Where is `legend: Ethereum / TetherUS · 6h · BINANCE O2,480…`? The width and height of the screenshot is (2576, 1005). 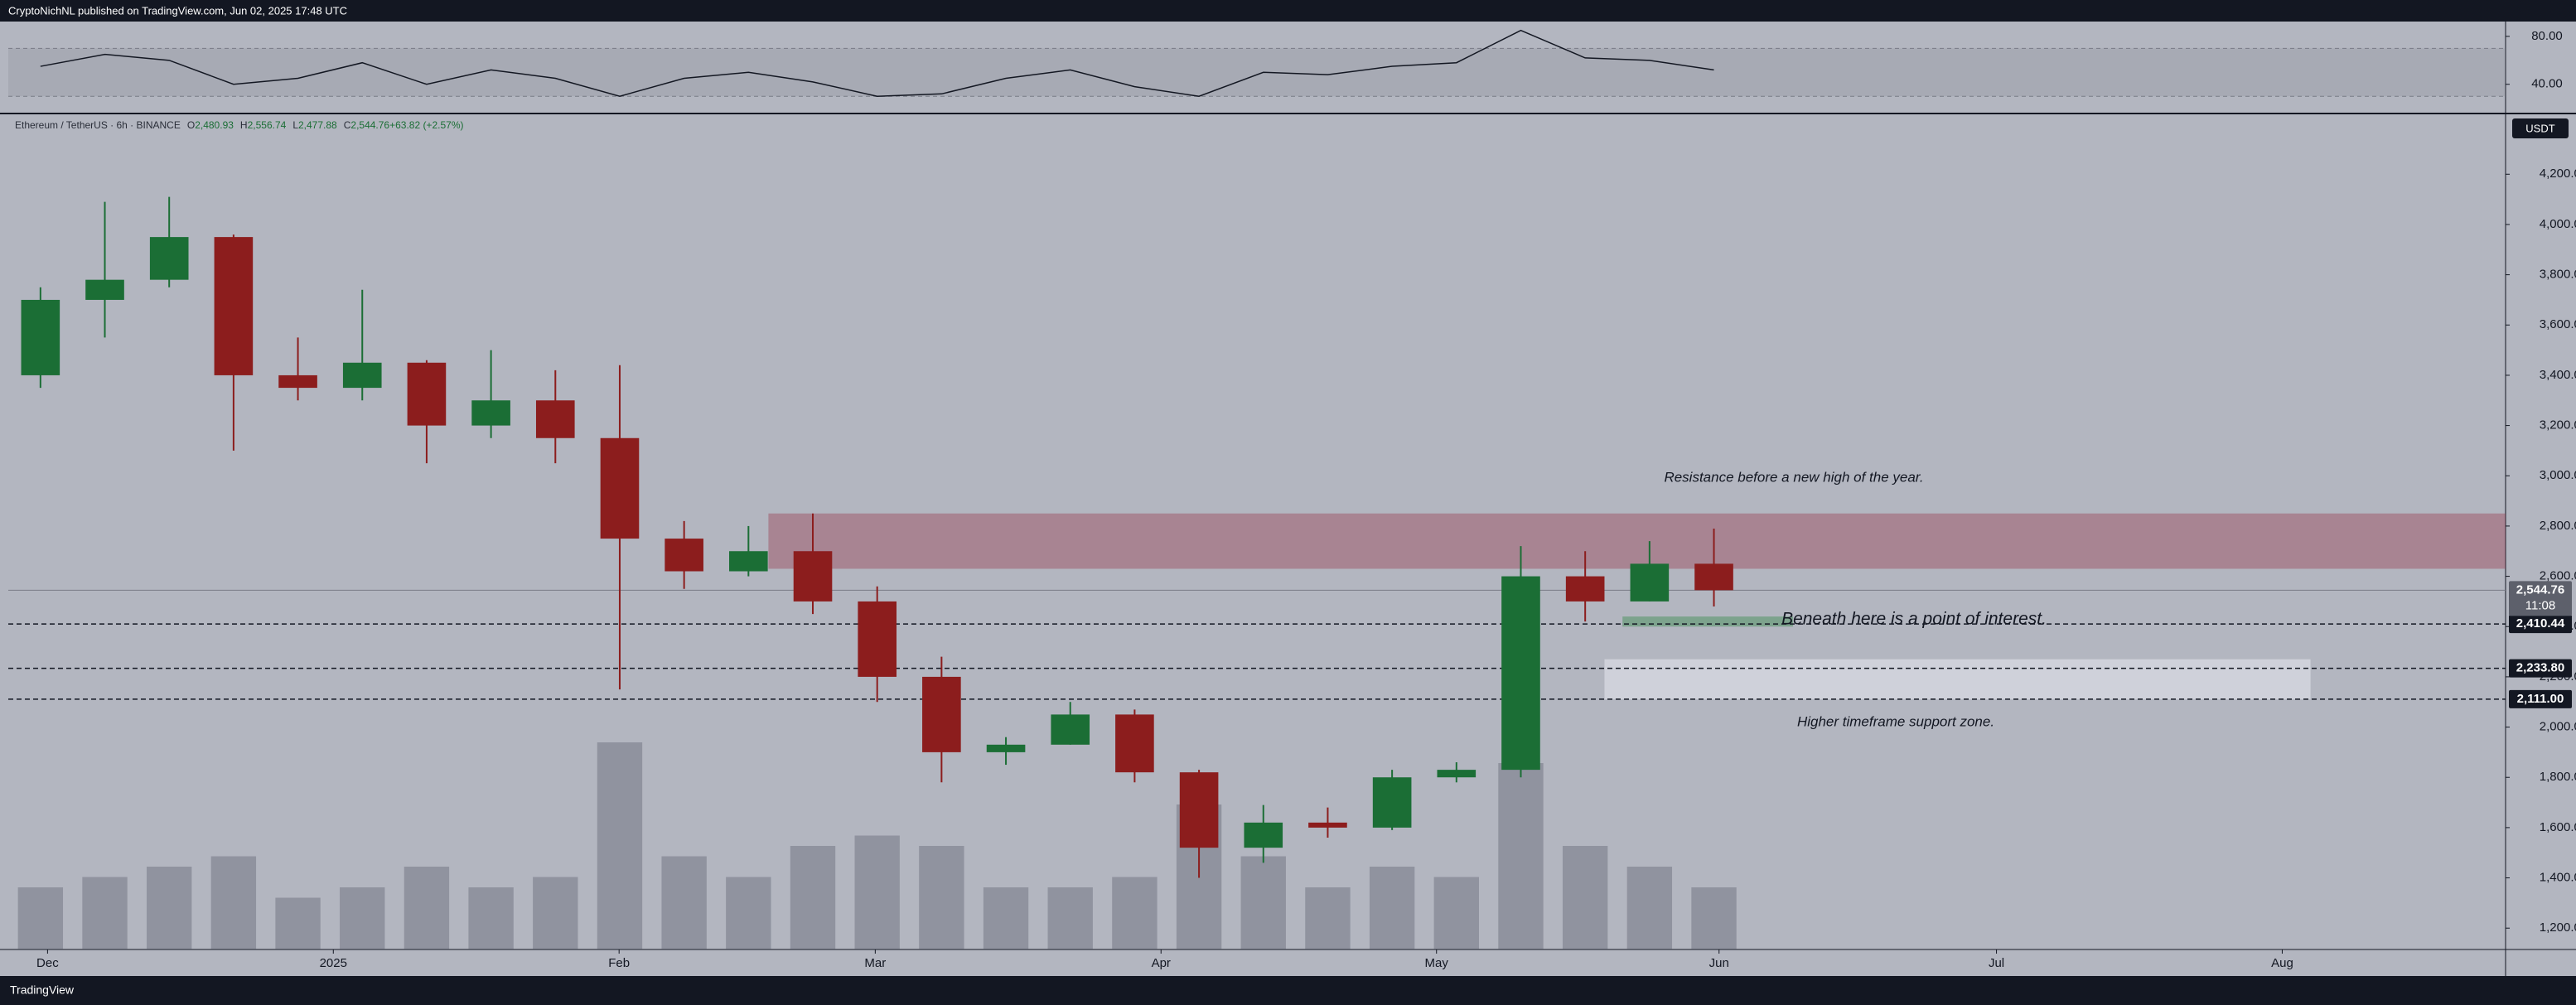
legend: Ethereum / TetherUS · 6h · BINANCE O2,480… is located at coordinates (239, 125).